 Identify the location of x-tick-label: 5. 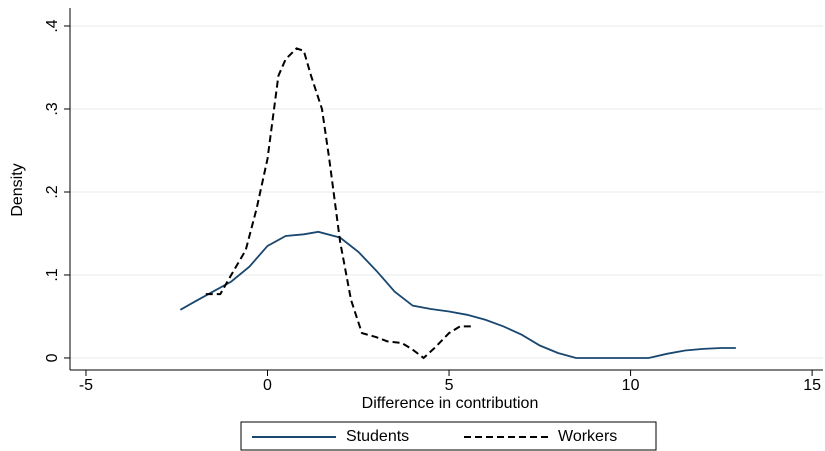
(449, 385).